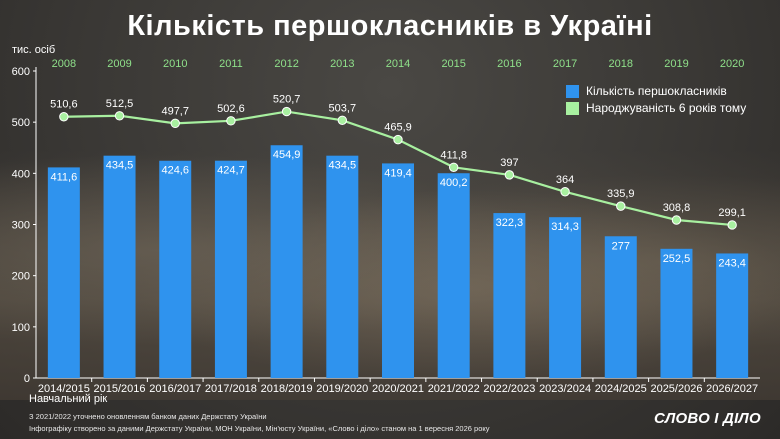  I want to click on y-tick-label: 0, so click(27, 379).